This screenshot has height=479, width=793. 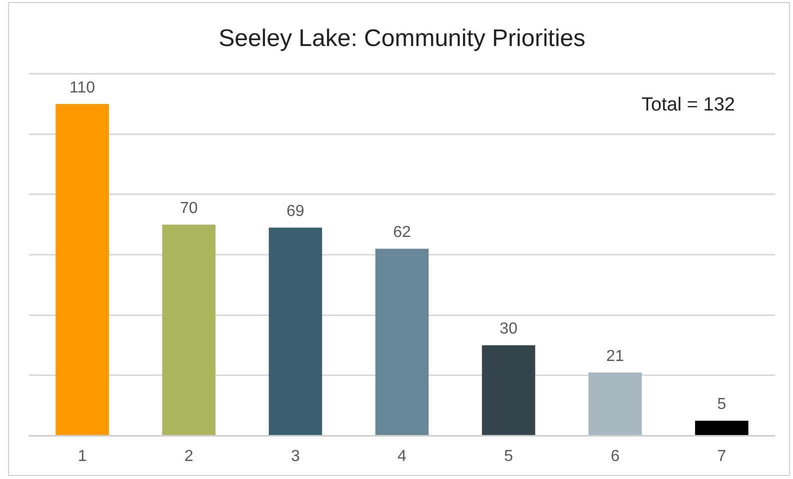 I want to click on data-label: 70, so click(x=189, y=209).